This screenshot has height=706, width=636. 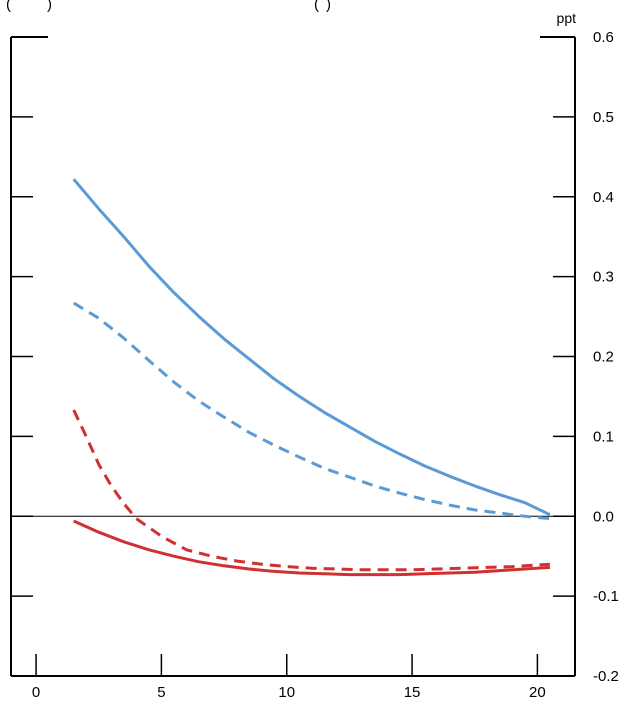 What do you see at coordinates (603, 357) in the screenshot?
I see `y-tick-label: 0.2` at bounding box center [603, 357].